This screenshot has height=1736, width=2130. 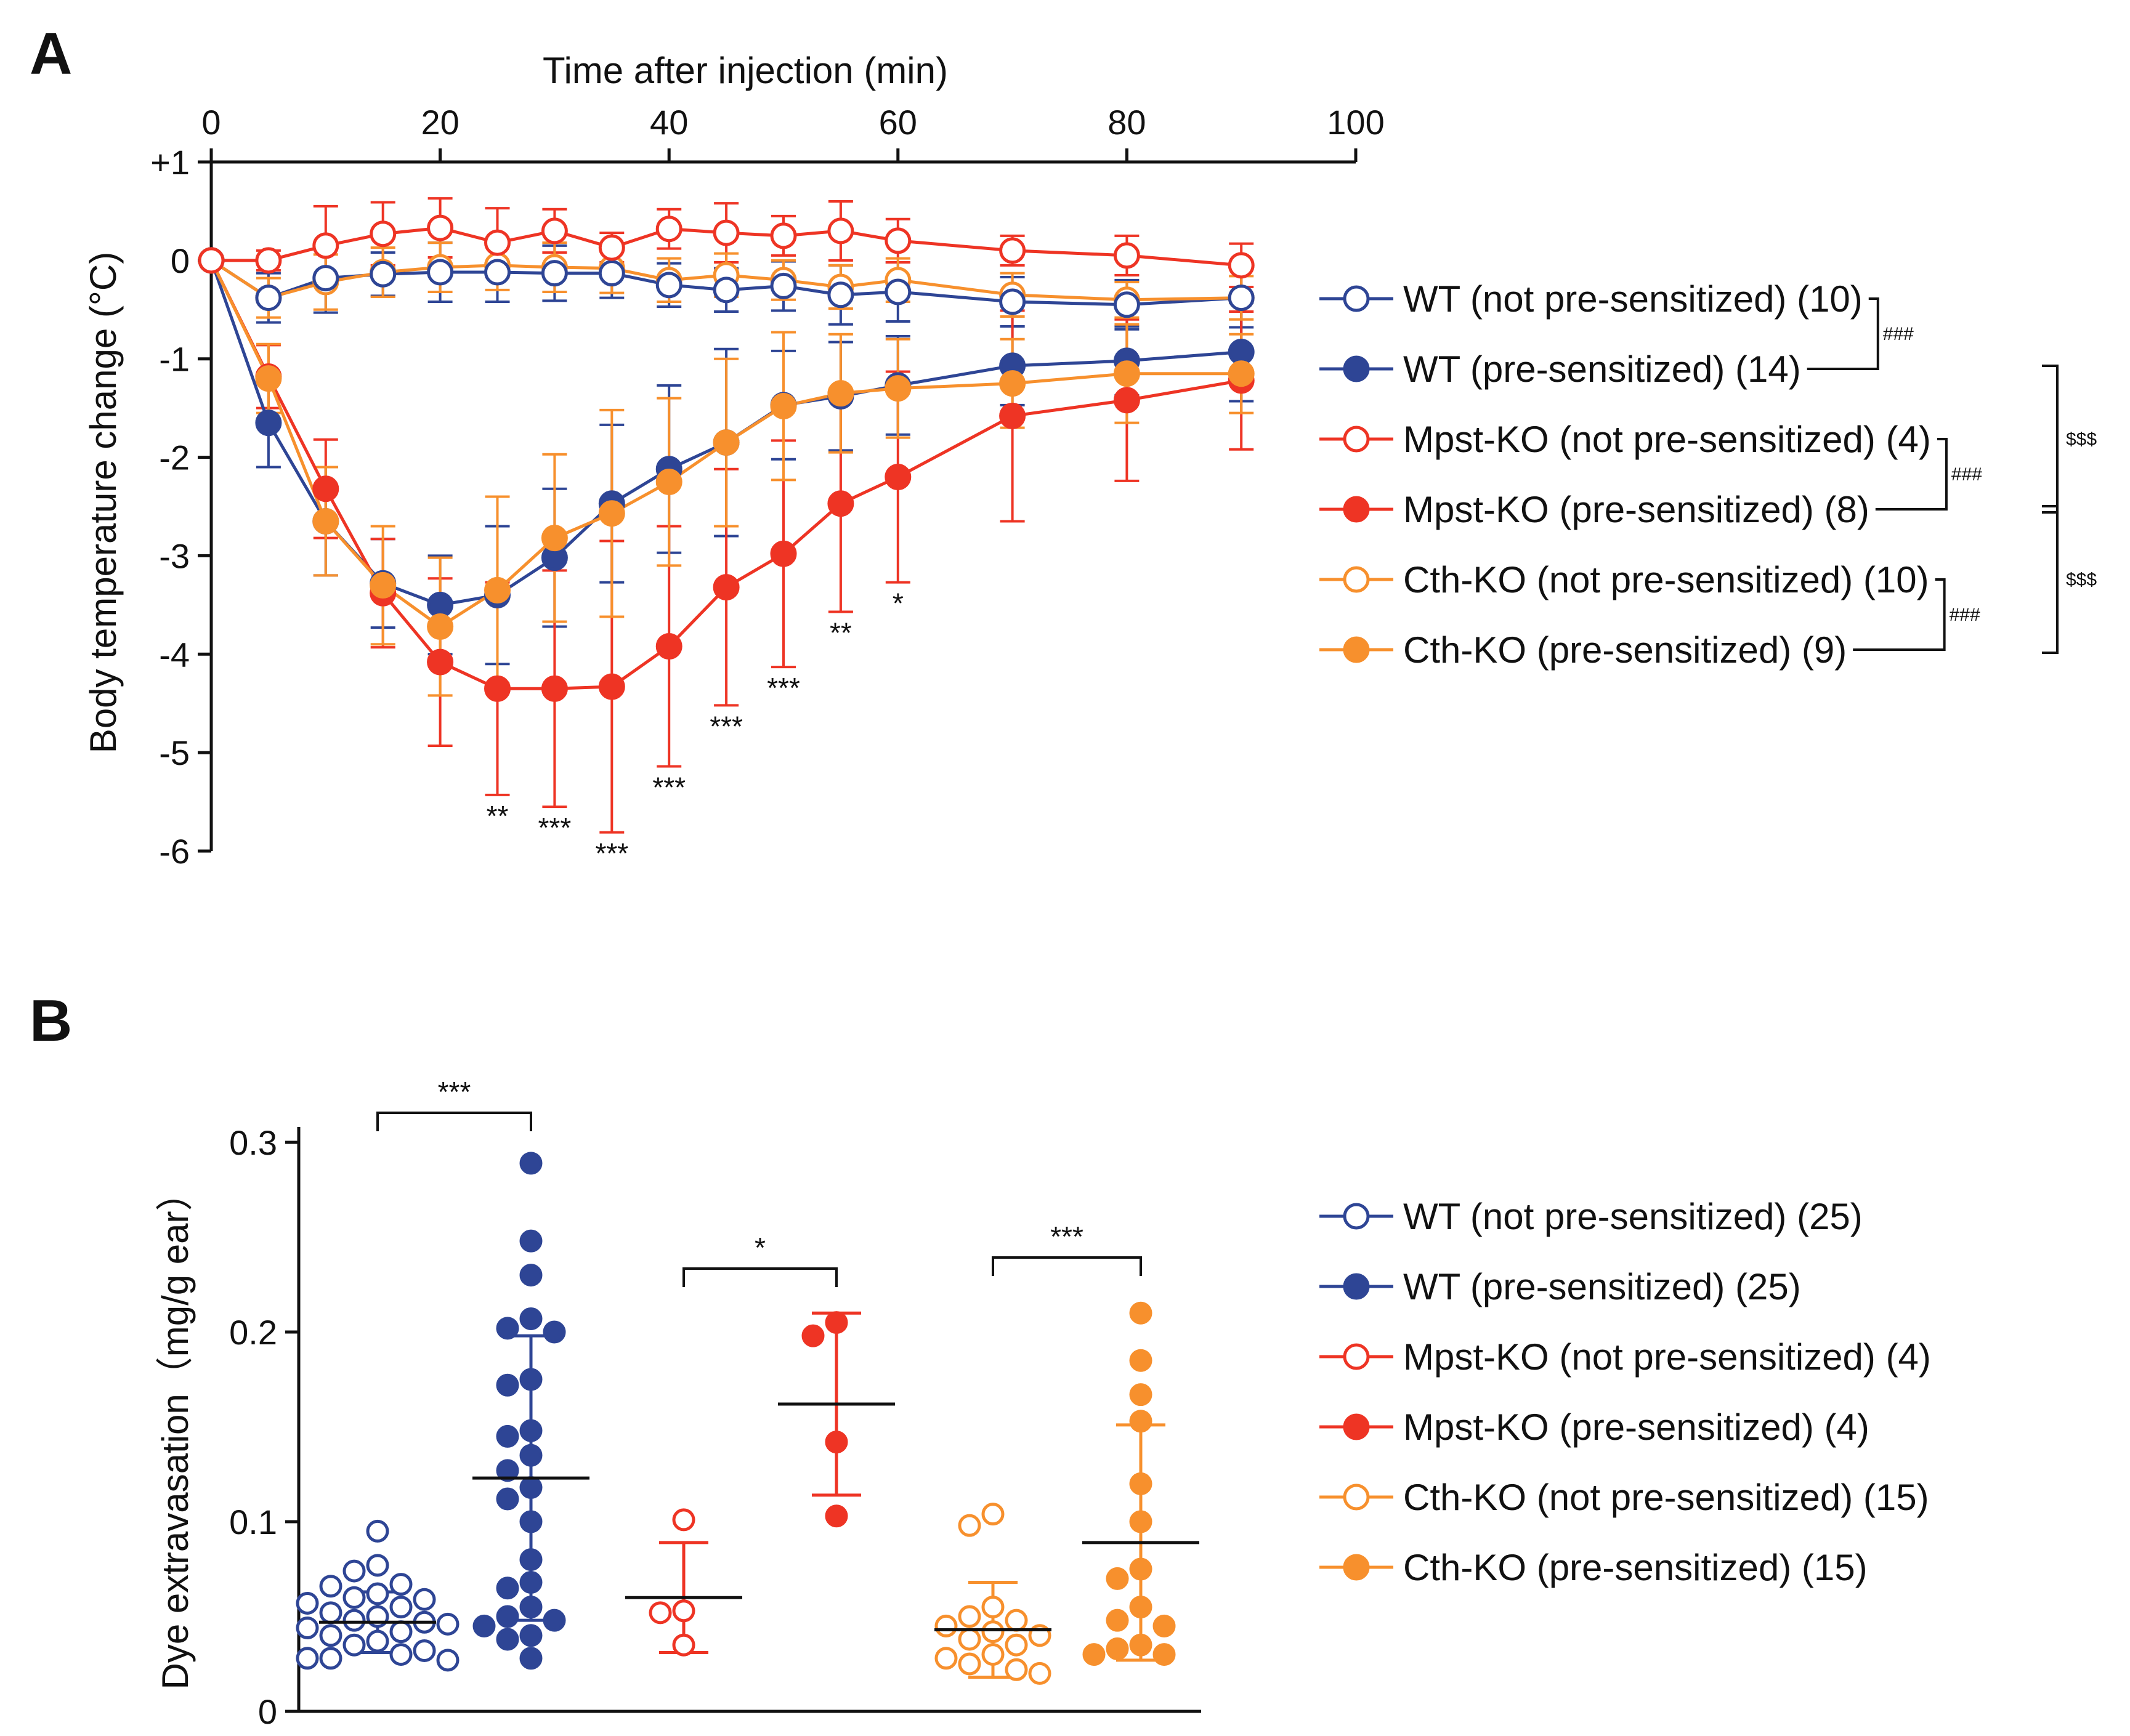 What do you see at coordinates (253, 1522) in the screenshot?
I see `panel-b-y-tick-label: 0.1` at bounding box center [253, 1522].